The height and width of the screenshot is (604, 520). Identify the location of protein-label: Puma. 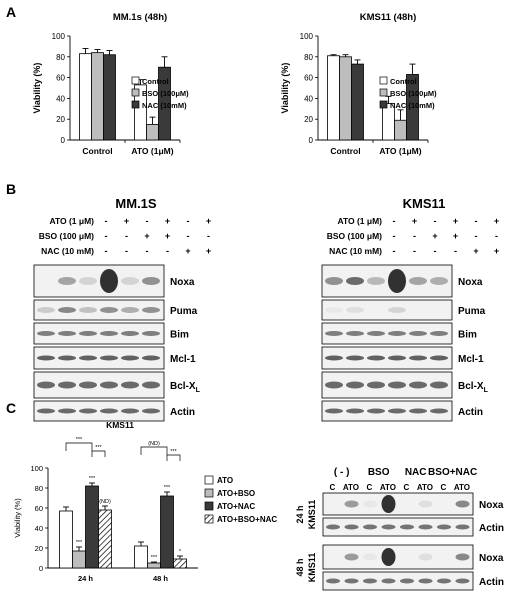
(184, 311).